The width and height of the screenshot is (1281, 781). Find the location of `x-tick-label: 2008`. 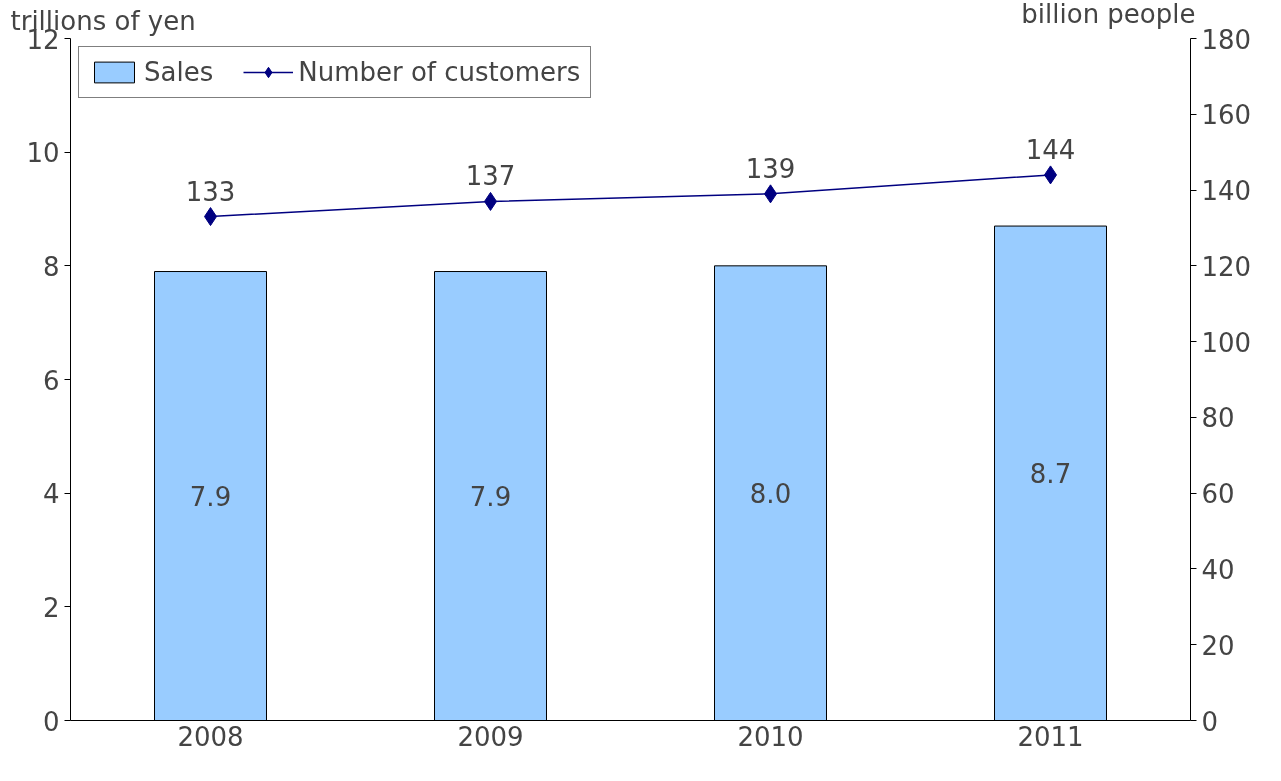

x-tick-label: 2008 is located at coordinates (210, 736).